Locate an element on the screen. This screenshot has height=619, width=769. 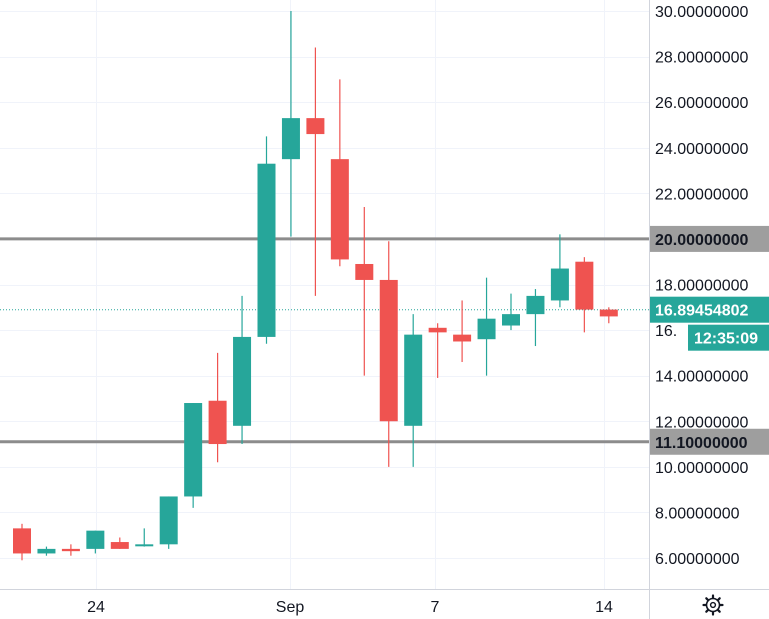
level-price-label: 20.00000000 is located at coordinates (709, 238).